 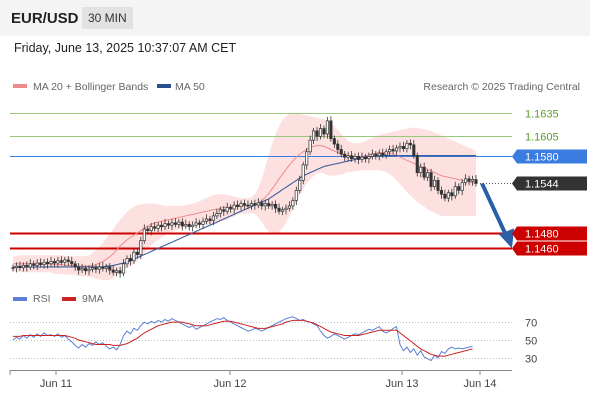 What do you see at coordinates (20, 86) in the screenshot?
I see `legend-ma20-swatch` at bounding box center [20, 86].